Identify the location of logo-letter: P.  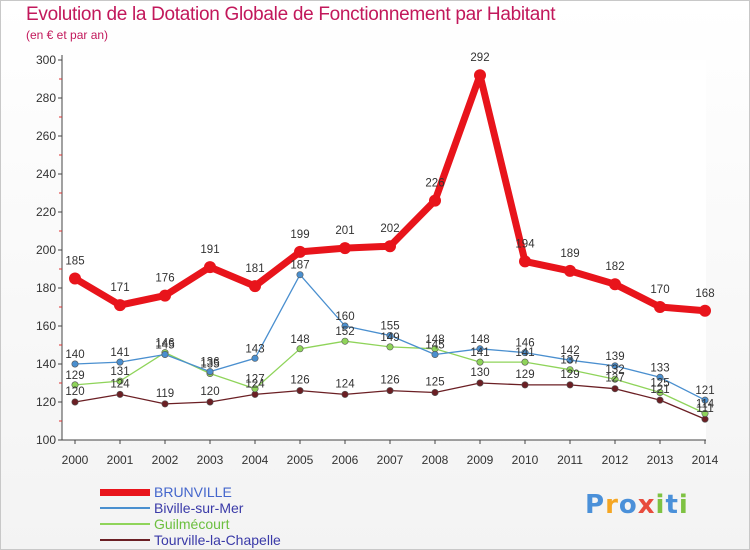
(595, 505).